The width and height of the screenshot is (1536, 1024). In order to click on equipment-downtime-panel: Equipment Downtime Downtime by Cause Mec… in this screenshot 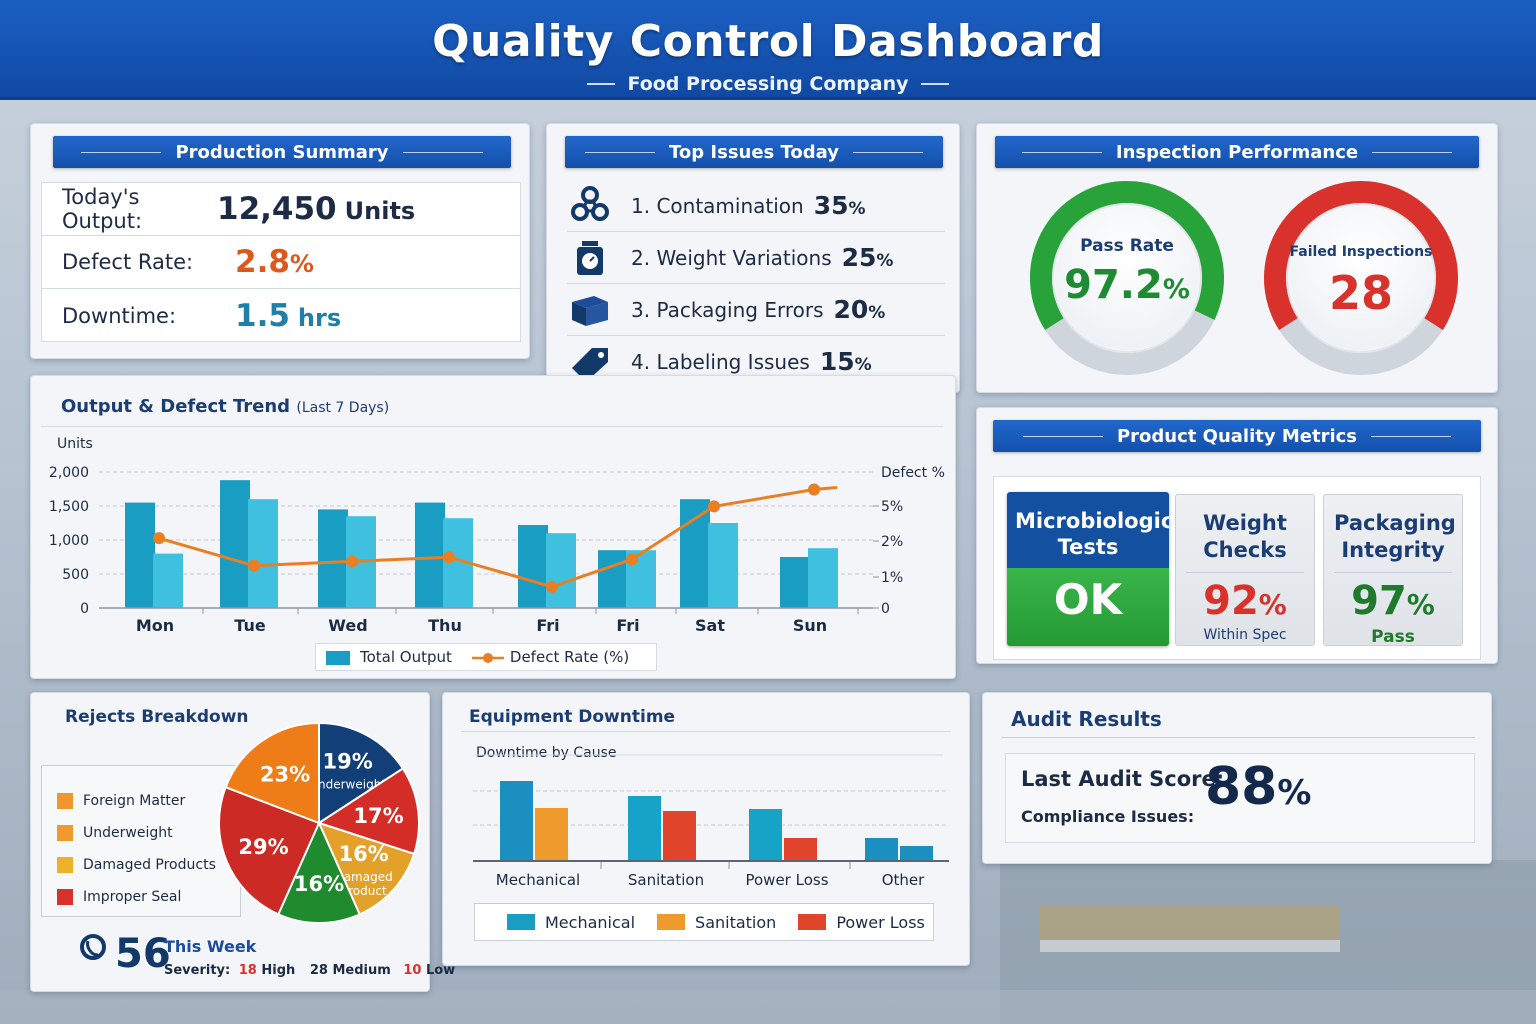, I will do `click(706, 829)`.